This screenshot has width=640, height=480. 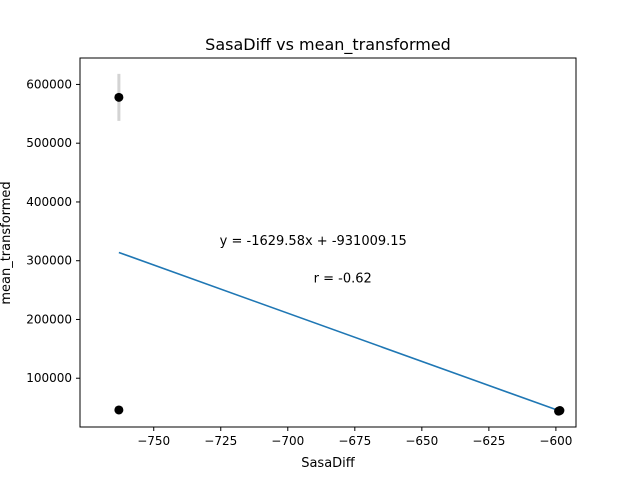 What do you see at coordinates (7, 242) in the screenshot?
I see `y-axis-label: mean_transformed` at bounding box center [7, 242].